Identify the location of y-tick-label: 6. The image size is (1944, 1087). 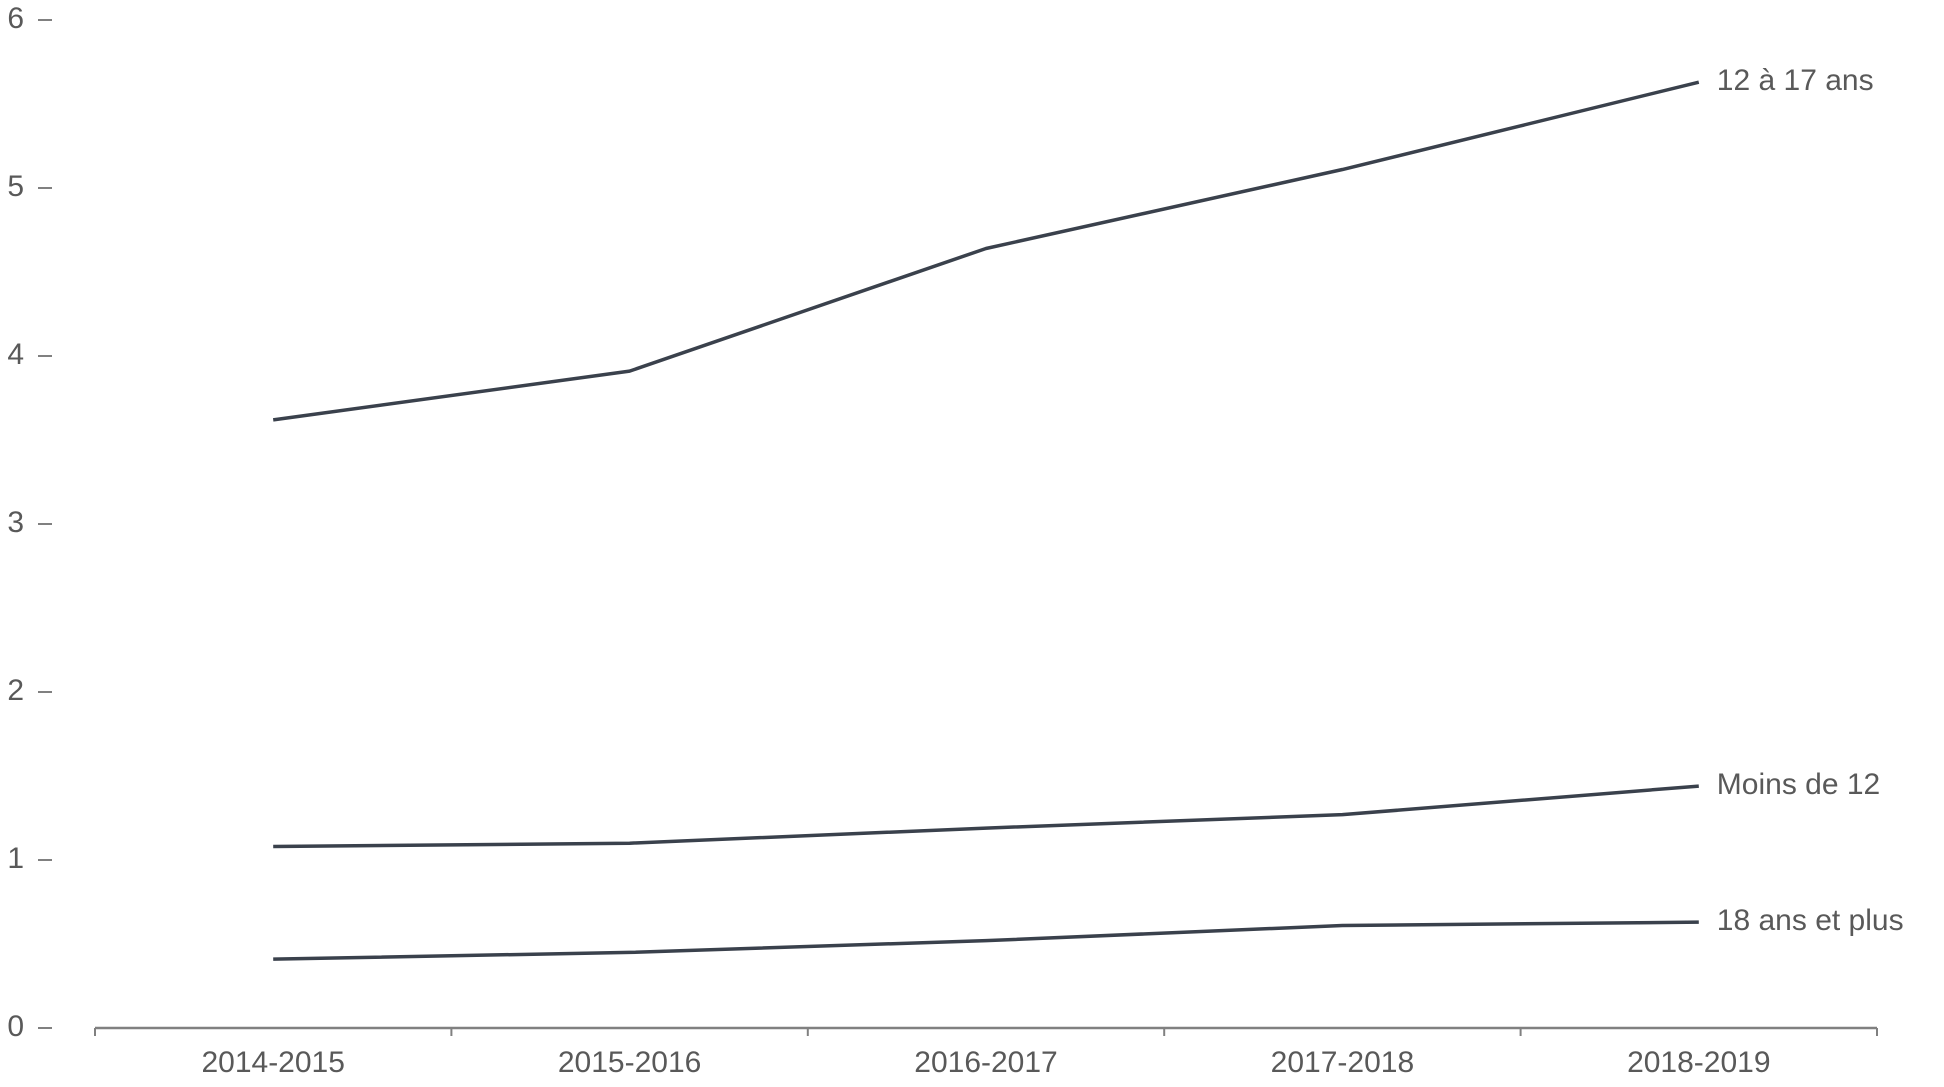
(15, 18).